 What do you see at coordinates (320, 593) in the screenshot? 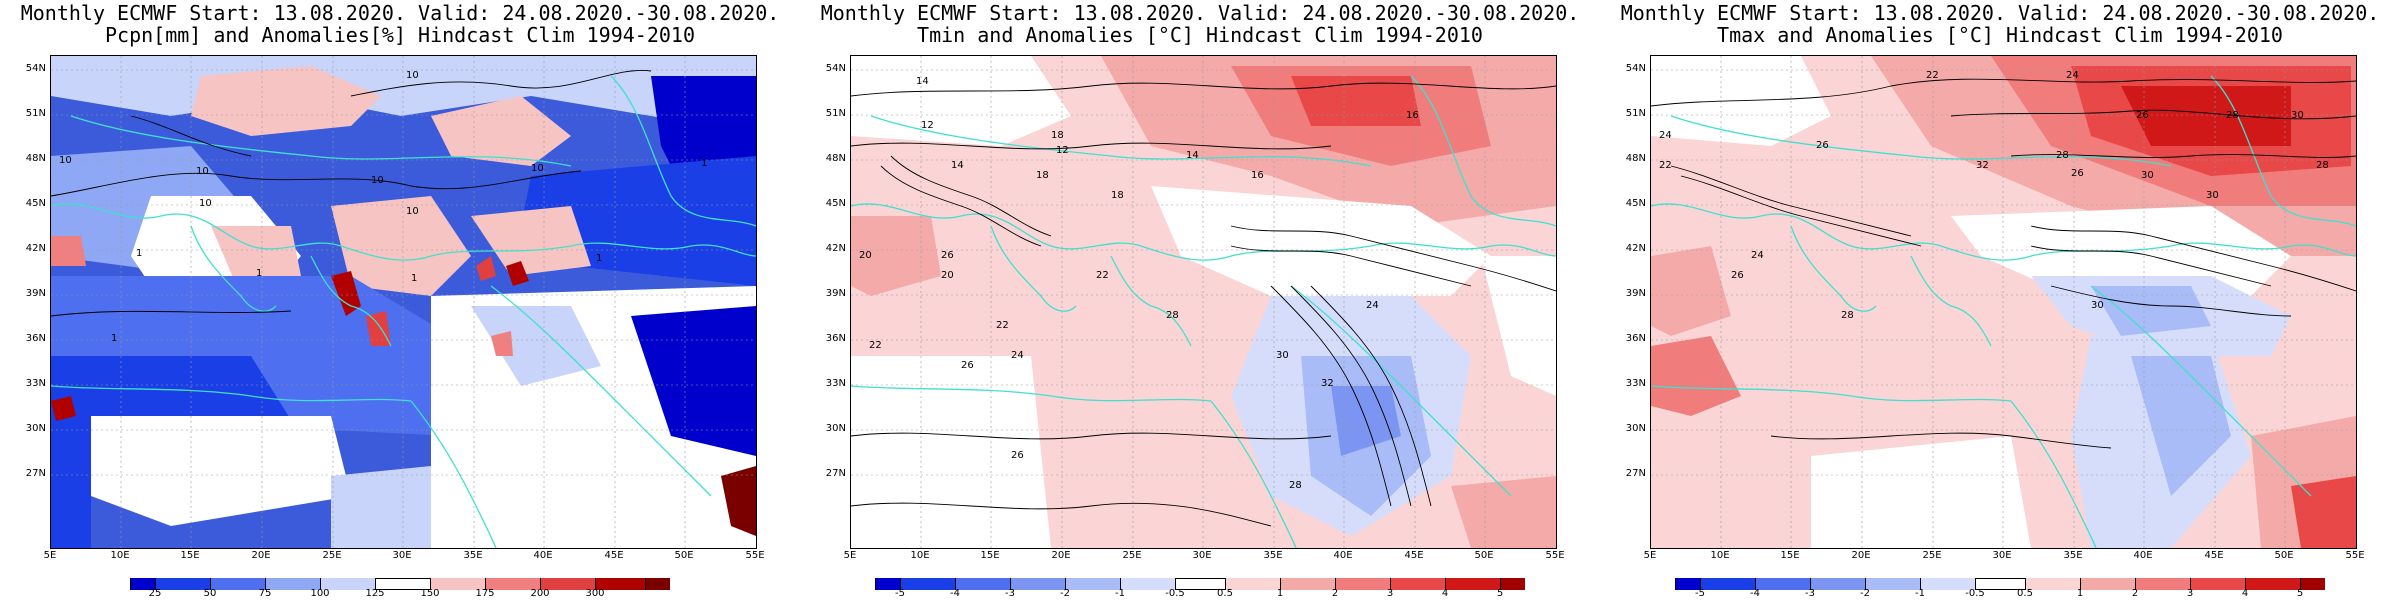
I see `colorbar-label: 100` at bounding box center [320, 593].